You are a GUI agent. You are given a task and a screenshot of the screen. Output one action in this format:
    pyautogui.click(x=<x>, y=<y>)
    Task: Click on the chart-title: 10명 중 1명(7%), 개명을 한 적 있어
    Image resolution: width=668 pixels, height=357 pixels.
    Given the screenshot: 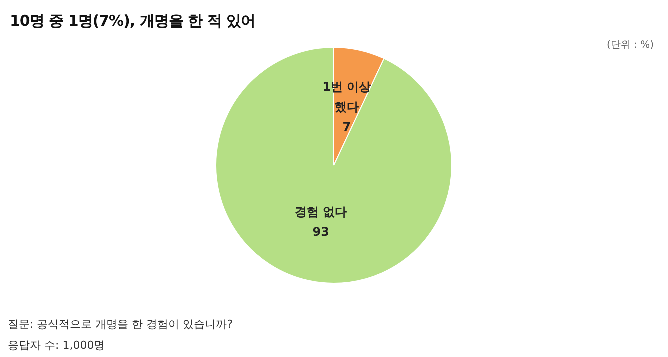 What is the action you would take?
    pyautogui.click(x=133, y=21)
    